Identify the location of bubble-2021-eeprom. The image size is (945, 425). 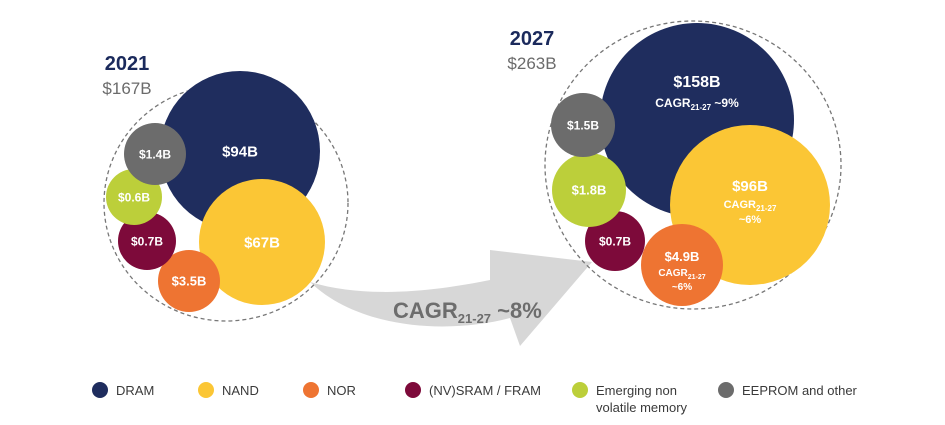
(155, 154).